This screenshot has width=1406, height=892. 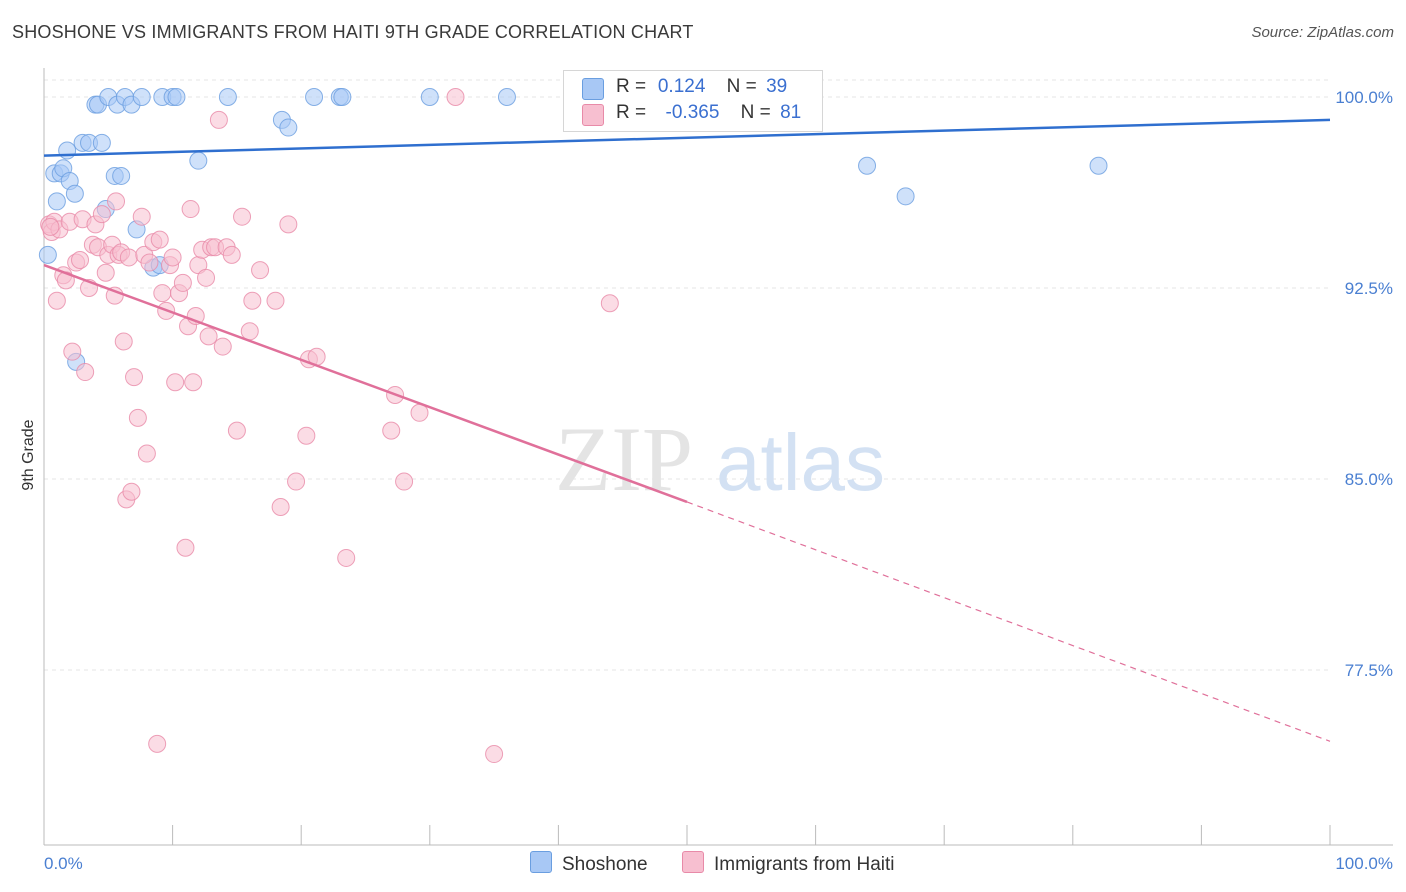 I want to click on haiti-legend-swatch, so click(x=693, y=862).